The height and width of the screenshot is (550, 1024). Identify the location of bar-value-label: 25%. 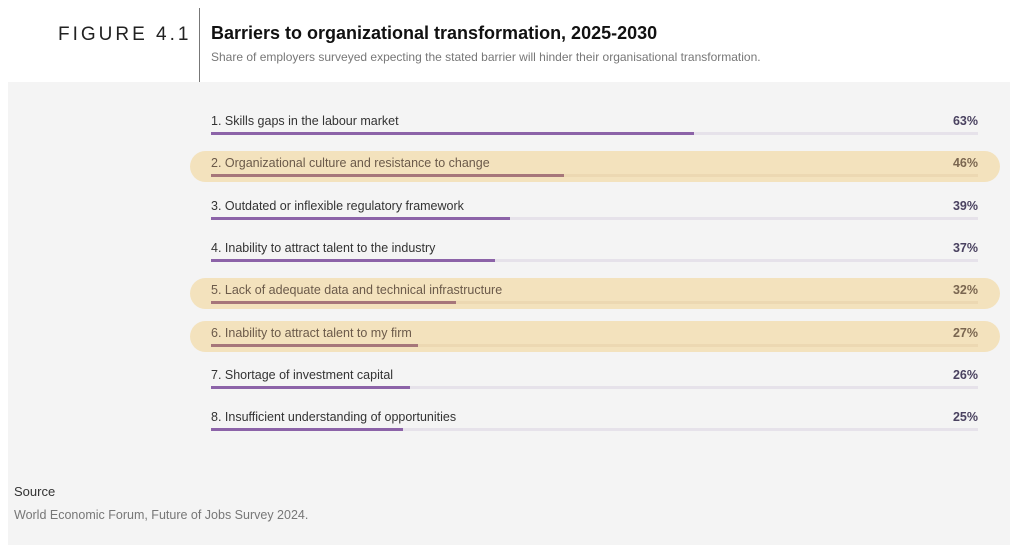
(965, 417).